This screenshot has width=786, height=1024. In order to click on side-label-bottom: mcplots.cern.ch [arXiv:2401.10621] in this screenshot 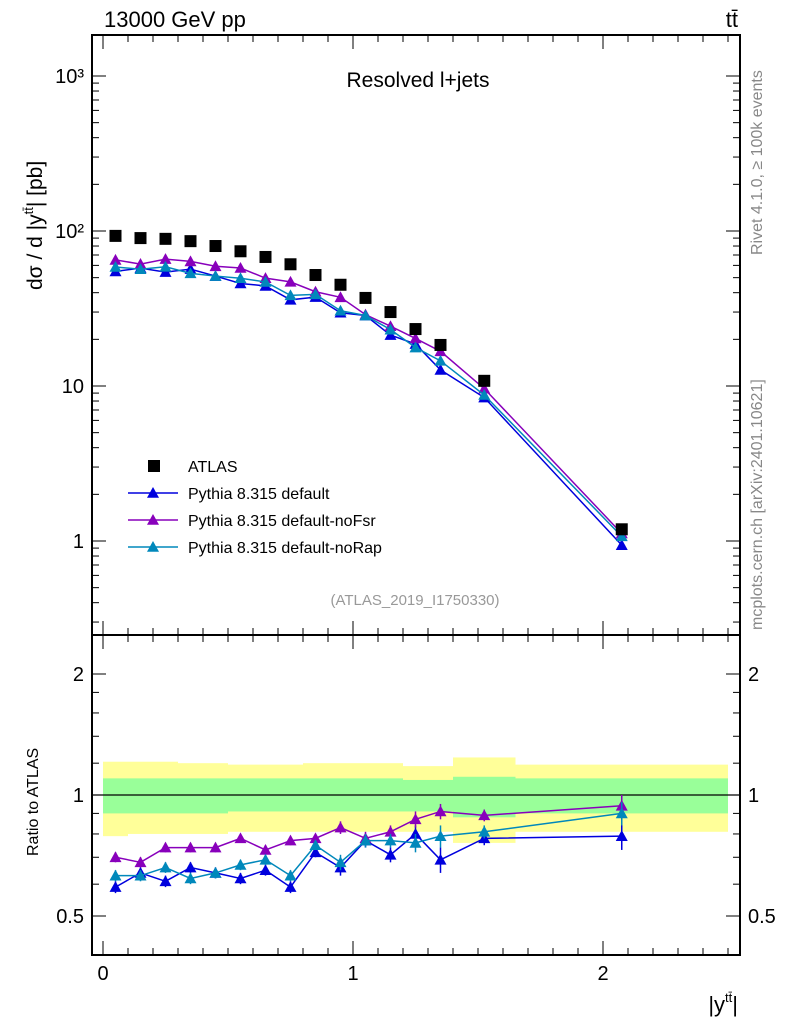, I will do `click(757, 504)`.